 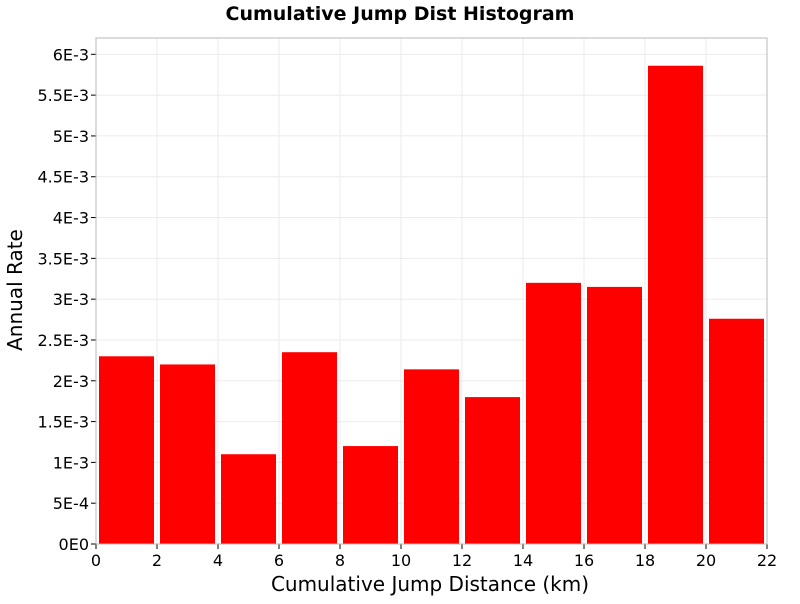 I want to click on y-tick-label: 5.5E-3, so click(x=63, y=95).